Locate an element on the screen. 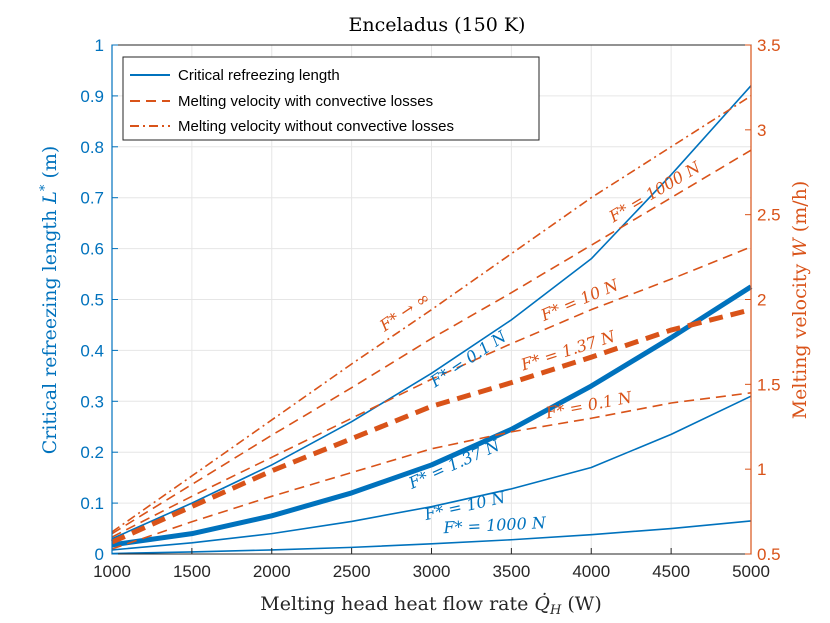 The height and width of the screenshot is (623, 830). x-tick-label: 1000 is located at coordinates (112, 571).